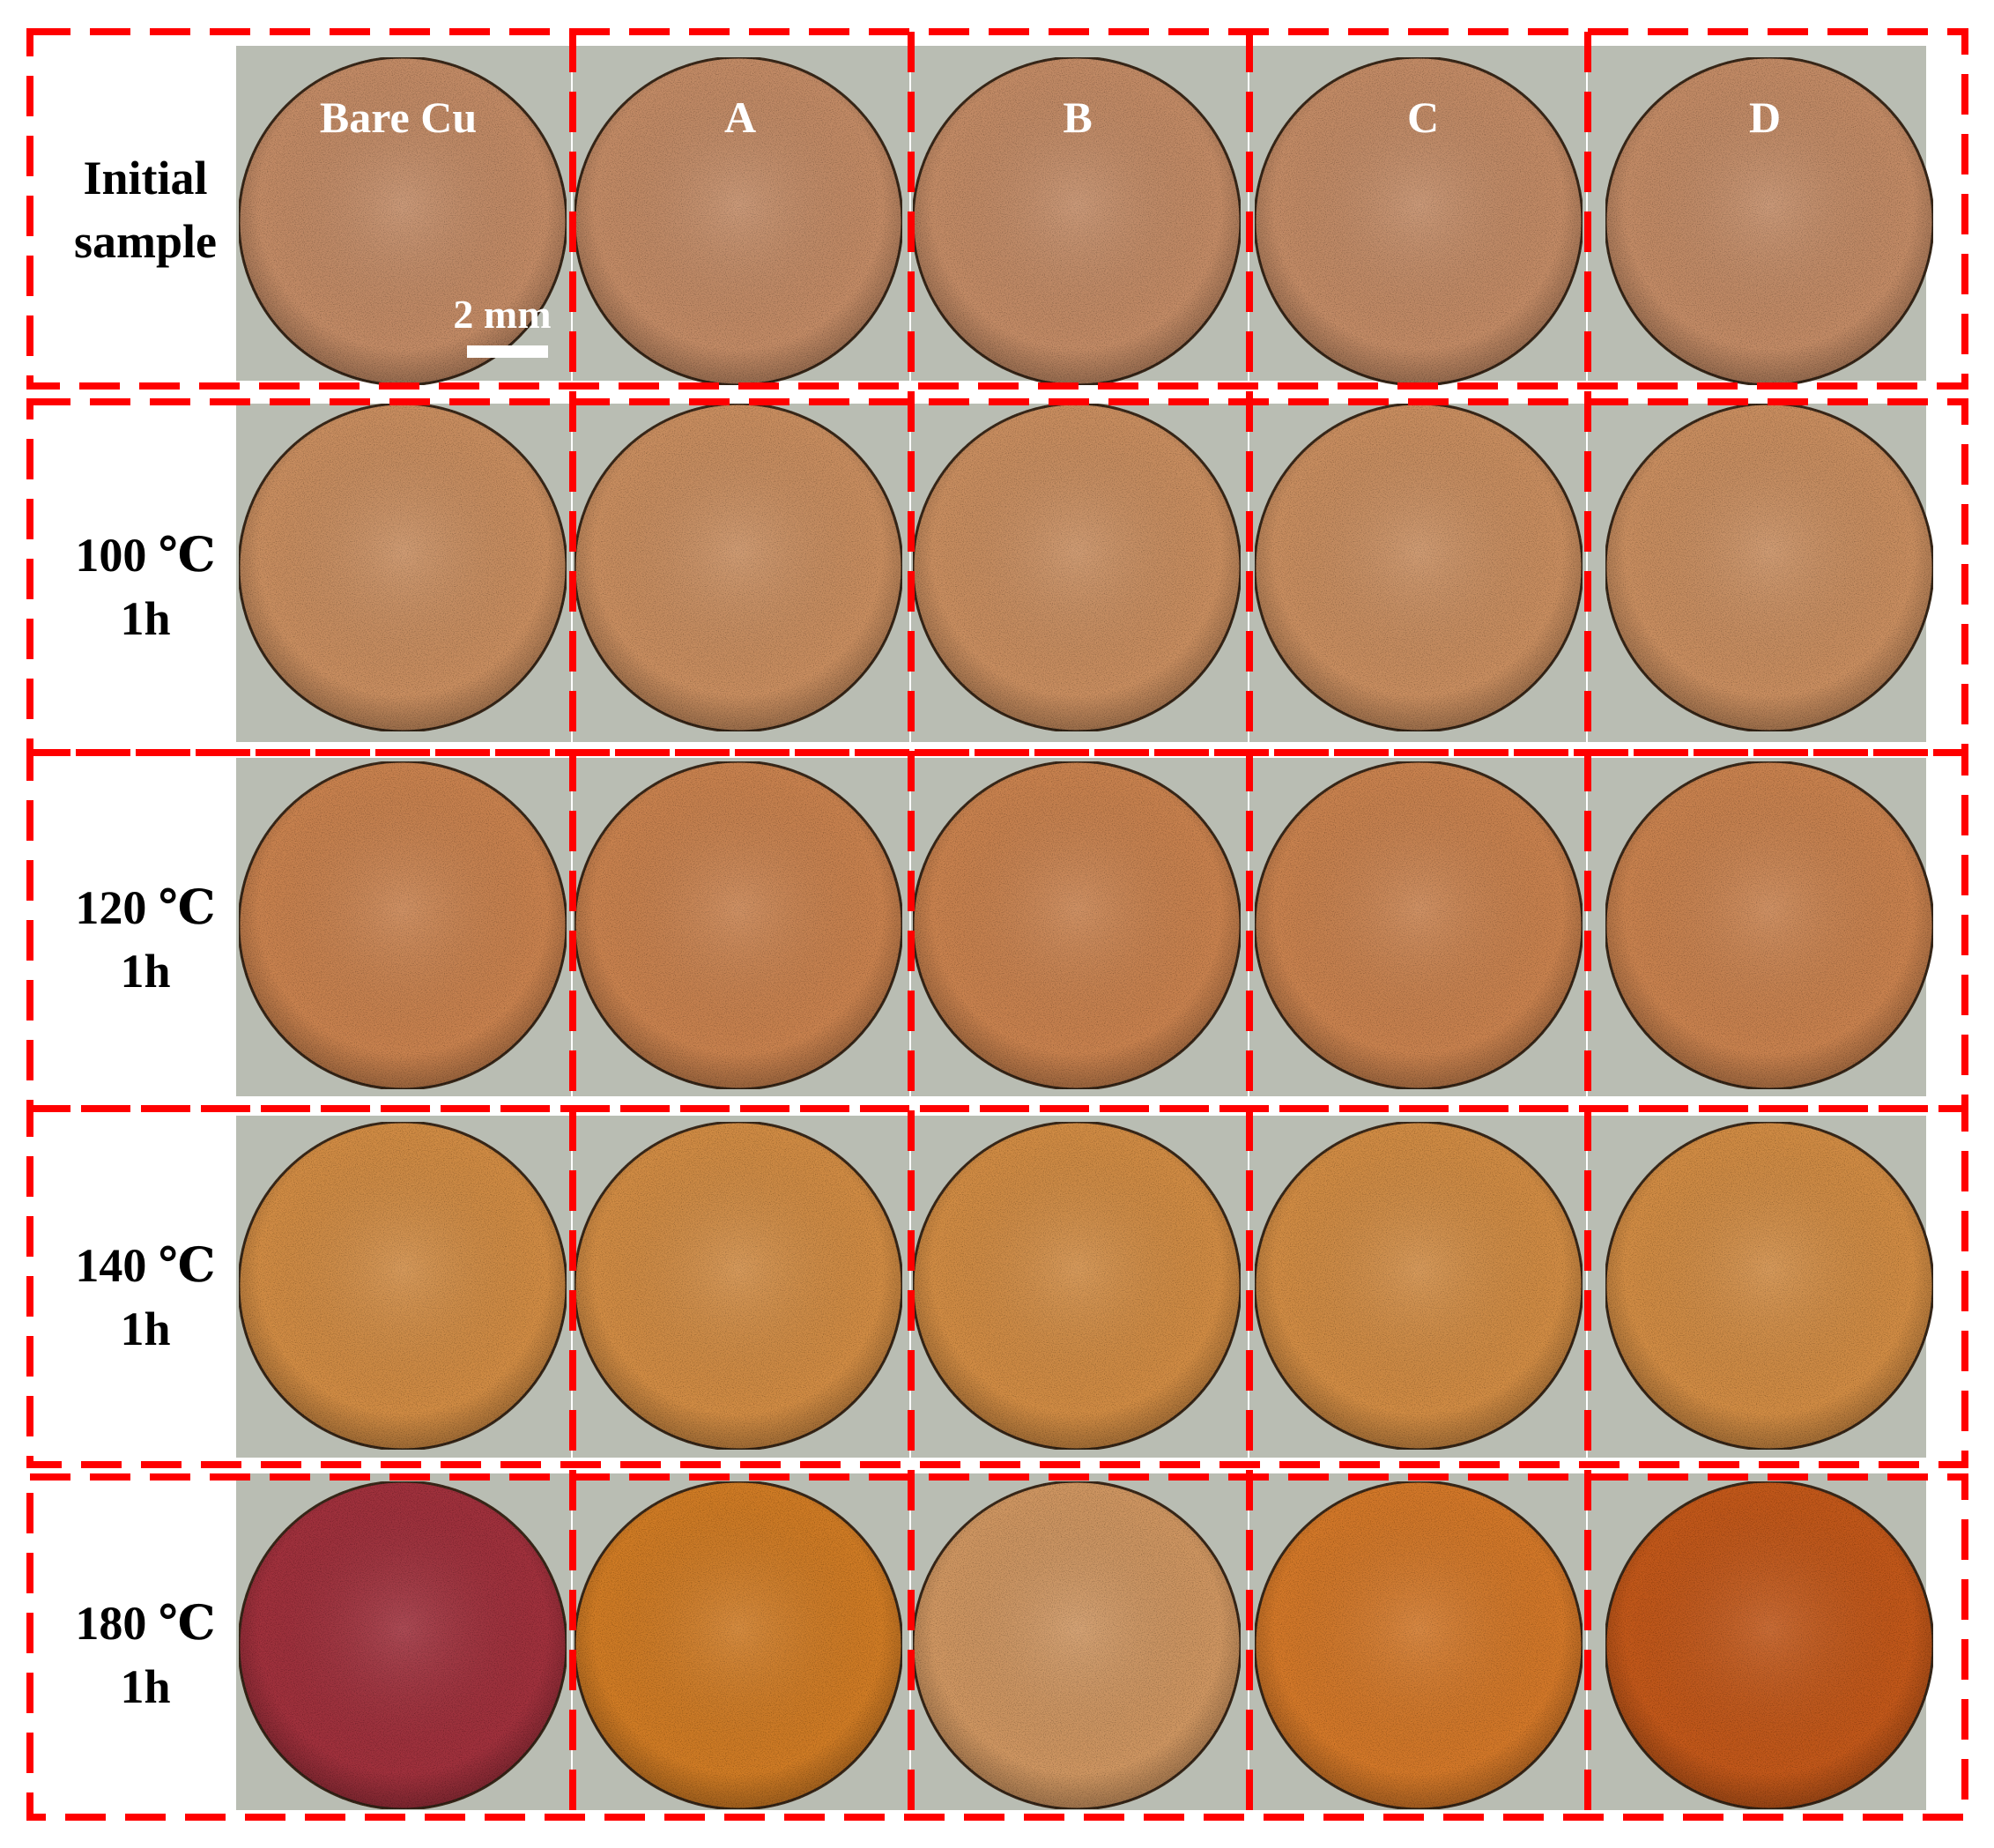 This screenshot has height=1848, width=1994. Describe the element at coordinates (740, 118) in the screenshot. I see `column-label-a: A` at that location.